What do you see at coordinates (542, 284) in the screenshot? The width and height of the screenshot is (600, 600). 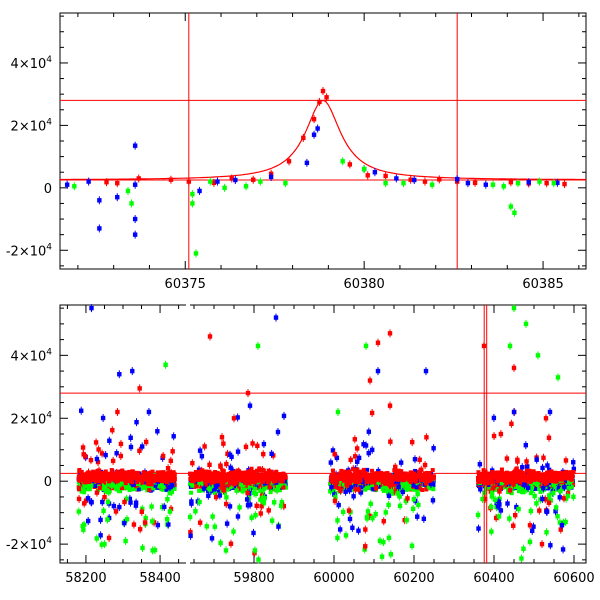 I see `x-tick-label: 60385` at bounding box center [542, 284].